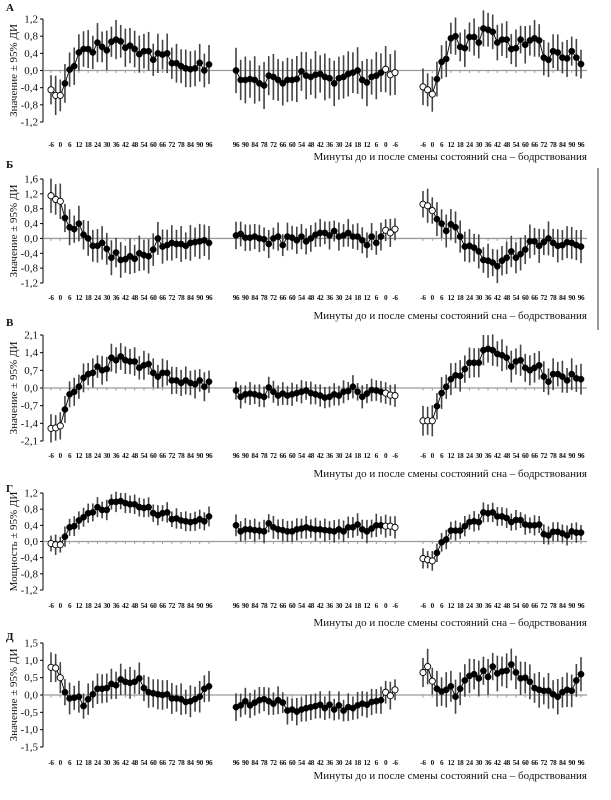  I want to click on subplot-1: -6 0 6 12 18 24 30 36 42 48 54 60 66 72 78 84 90 96, so click(130, 84).